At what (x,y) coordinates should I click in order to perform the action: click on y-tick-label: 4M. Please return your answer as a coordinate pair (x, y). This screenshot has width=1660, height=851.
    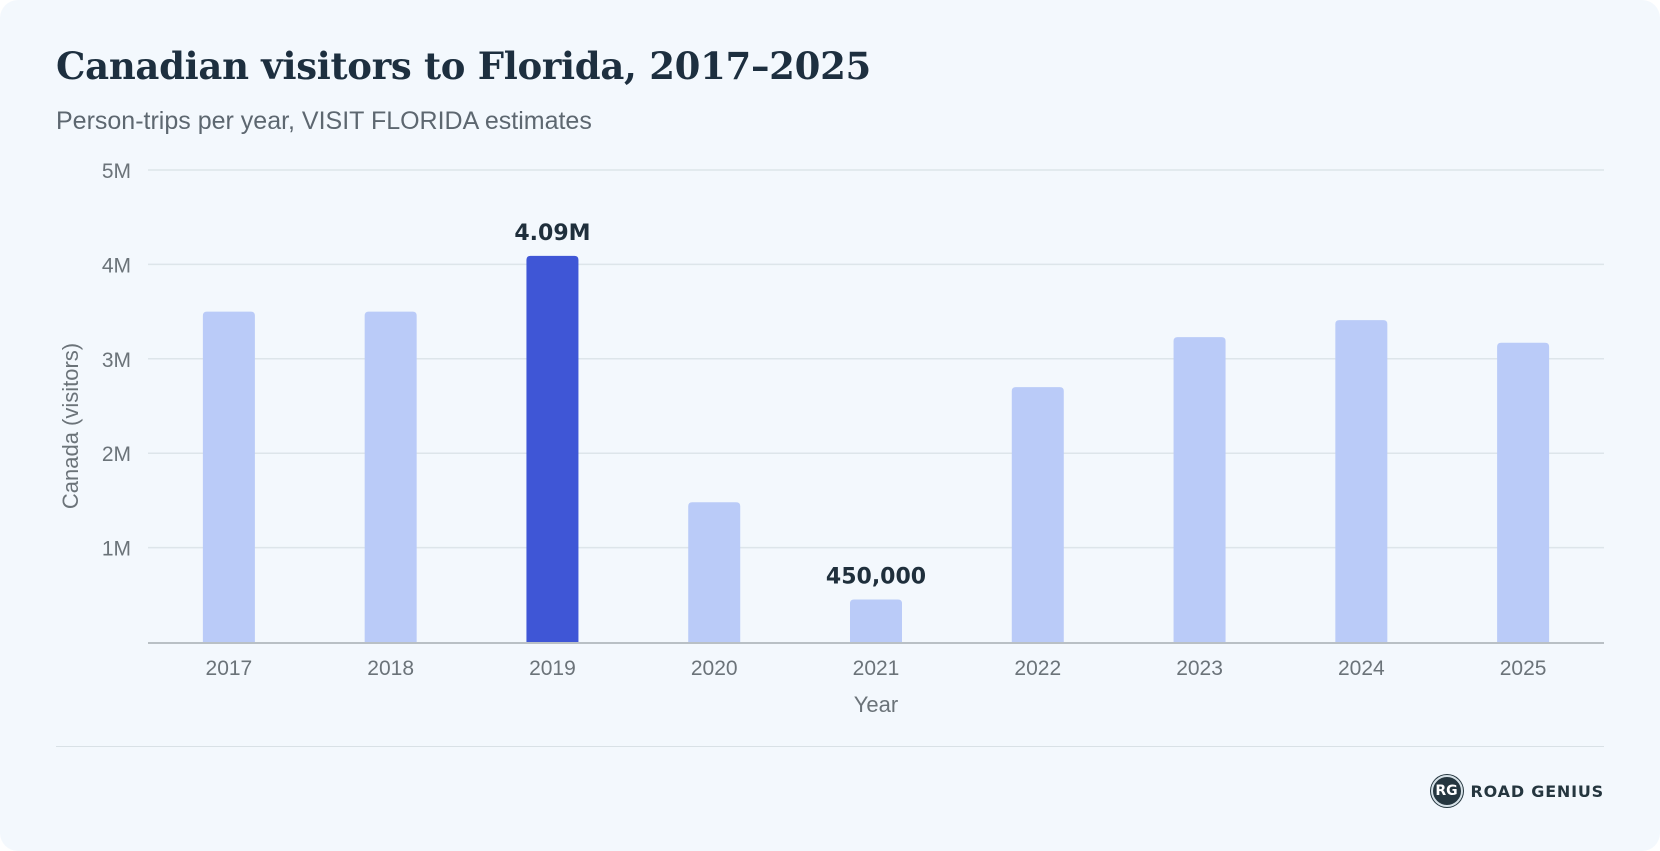
    Looking at the image, I should click on (116, 265).